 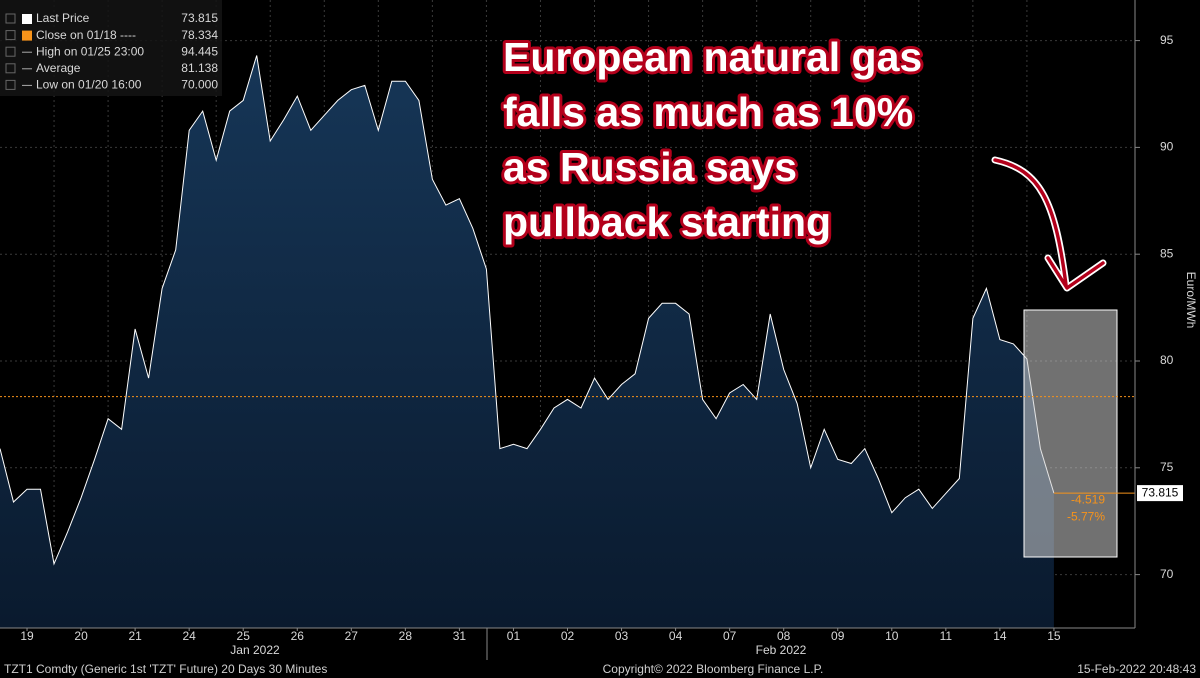 What do you see at coordinates (676, 636) in the screenshot?
I see `x-tick-label: 04` at bounding box center [676, 636].